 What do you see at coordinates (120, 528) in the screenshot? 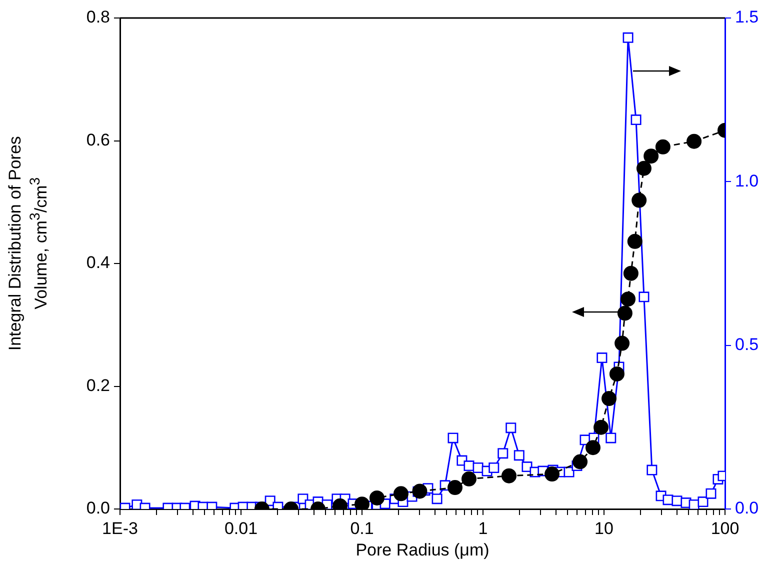
I see `x-tick-label: 1E-3` at bounding box center [120, 528].